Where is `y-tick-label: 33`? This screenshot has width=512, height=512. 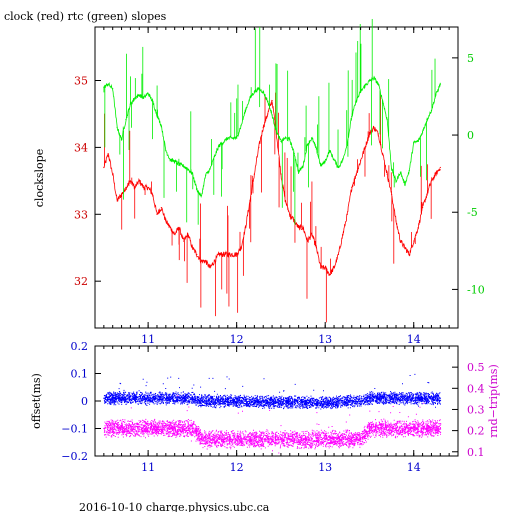
y-tick-label: 33 is located at coordinates (81, 214).